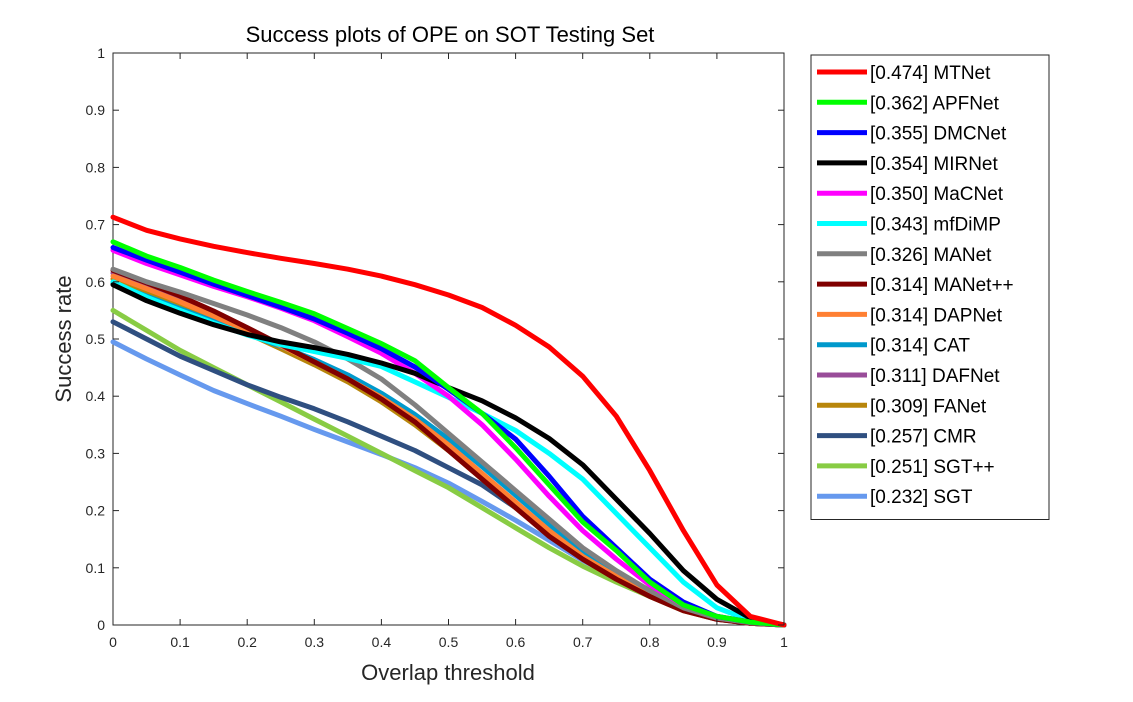 This screenshot has width=1133, height=702. Describe the element at coordinates (180, 642) in the screenshot. I see `x-tick-label: 0.1` at that location.